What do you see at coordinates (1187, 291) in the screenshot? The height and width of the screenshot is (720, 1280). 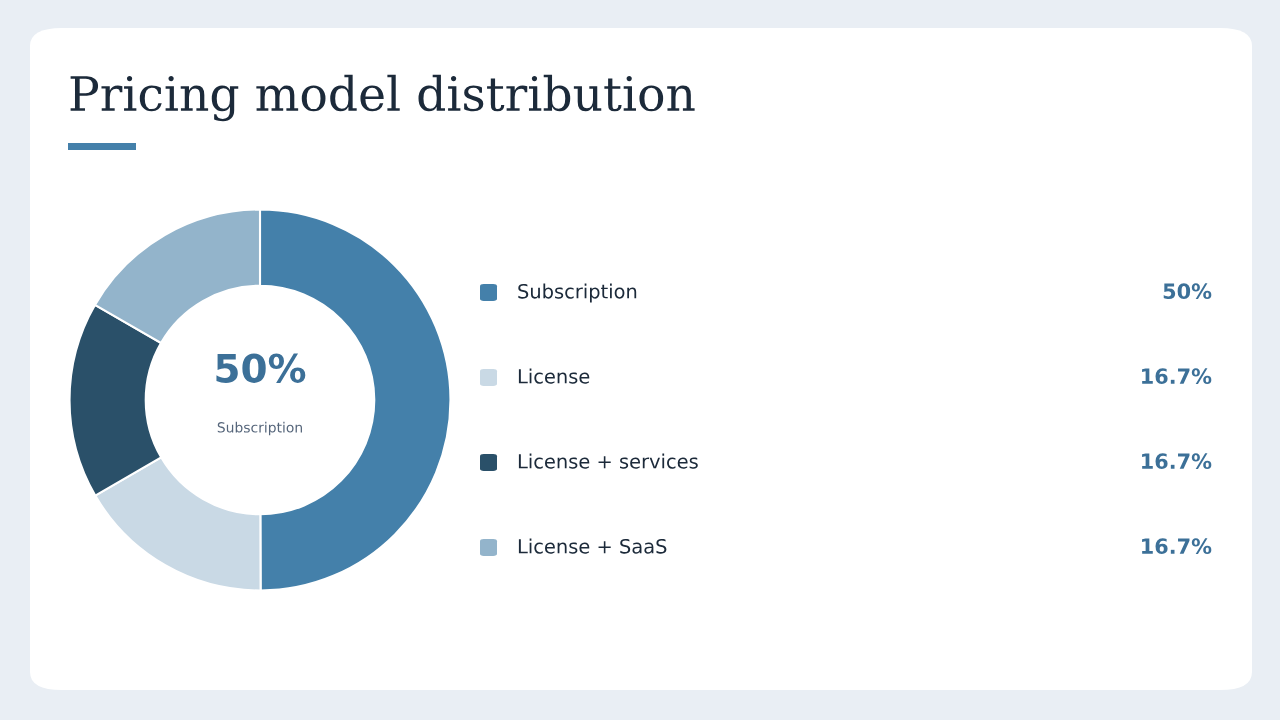 I see `data-label: 50%` at bounding box center [1187, 291].